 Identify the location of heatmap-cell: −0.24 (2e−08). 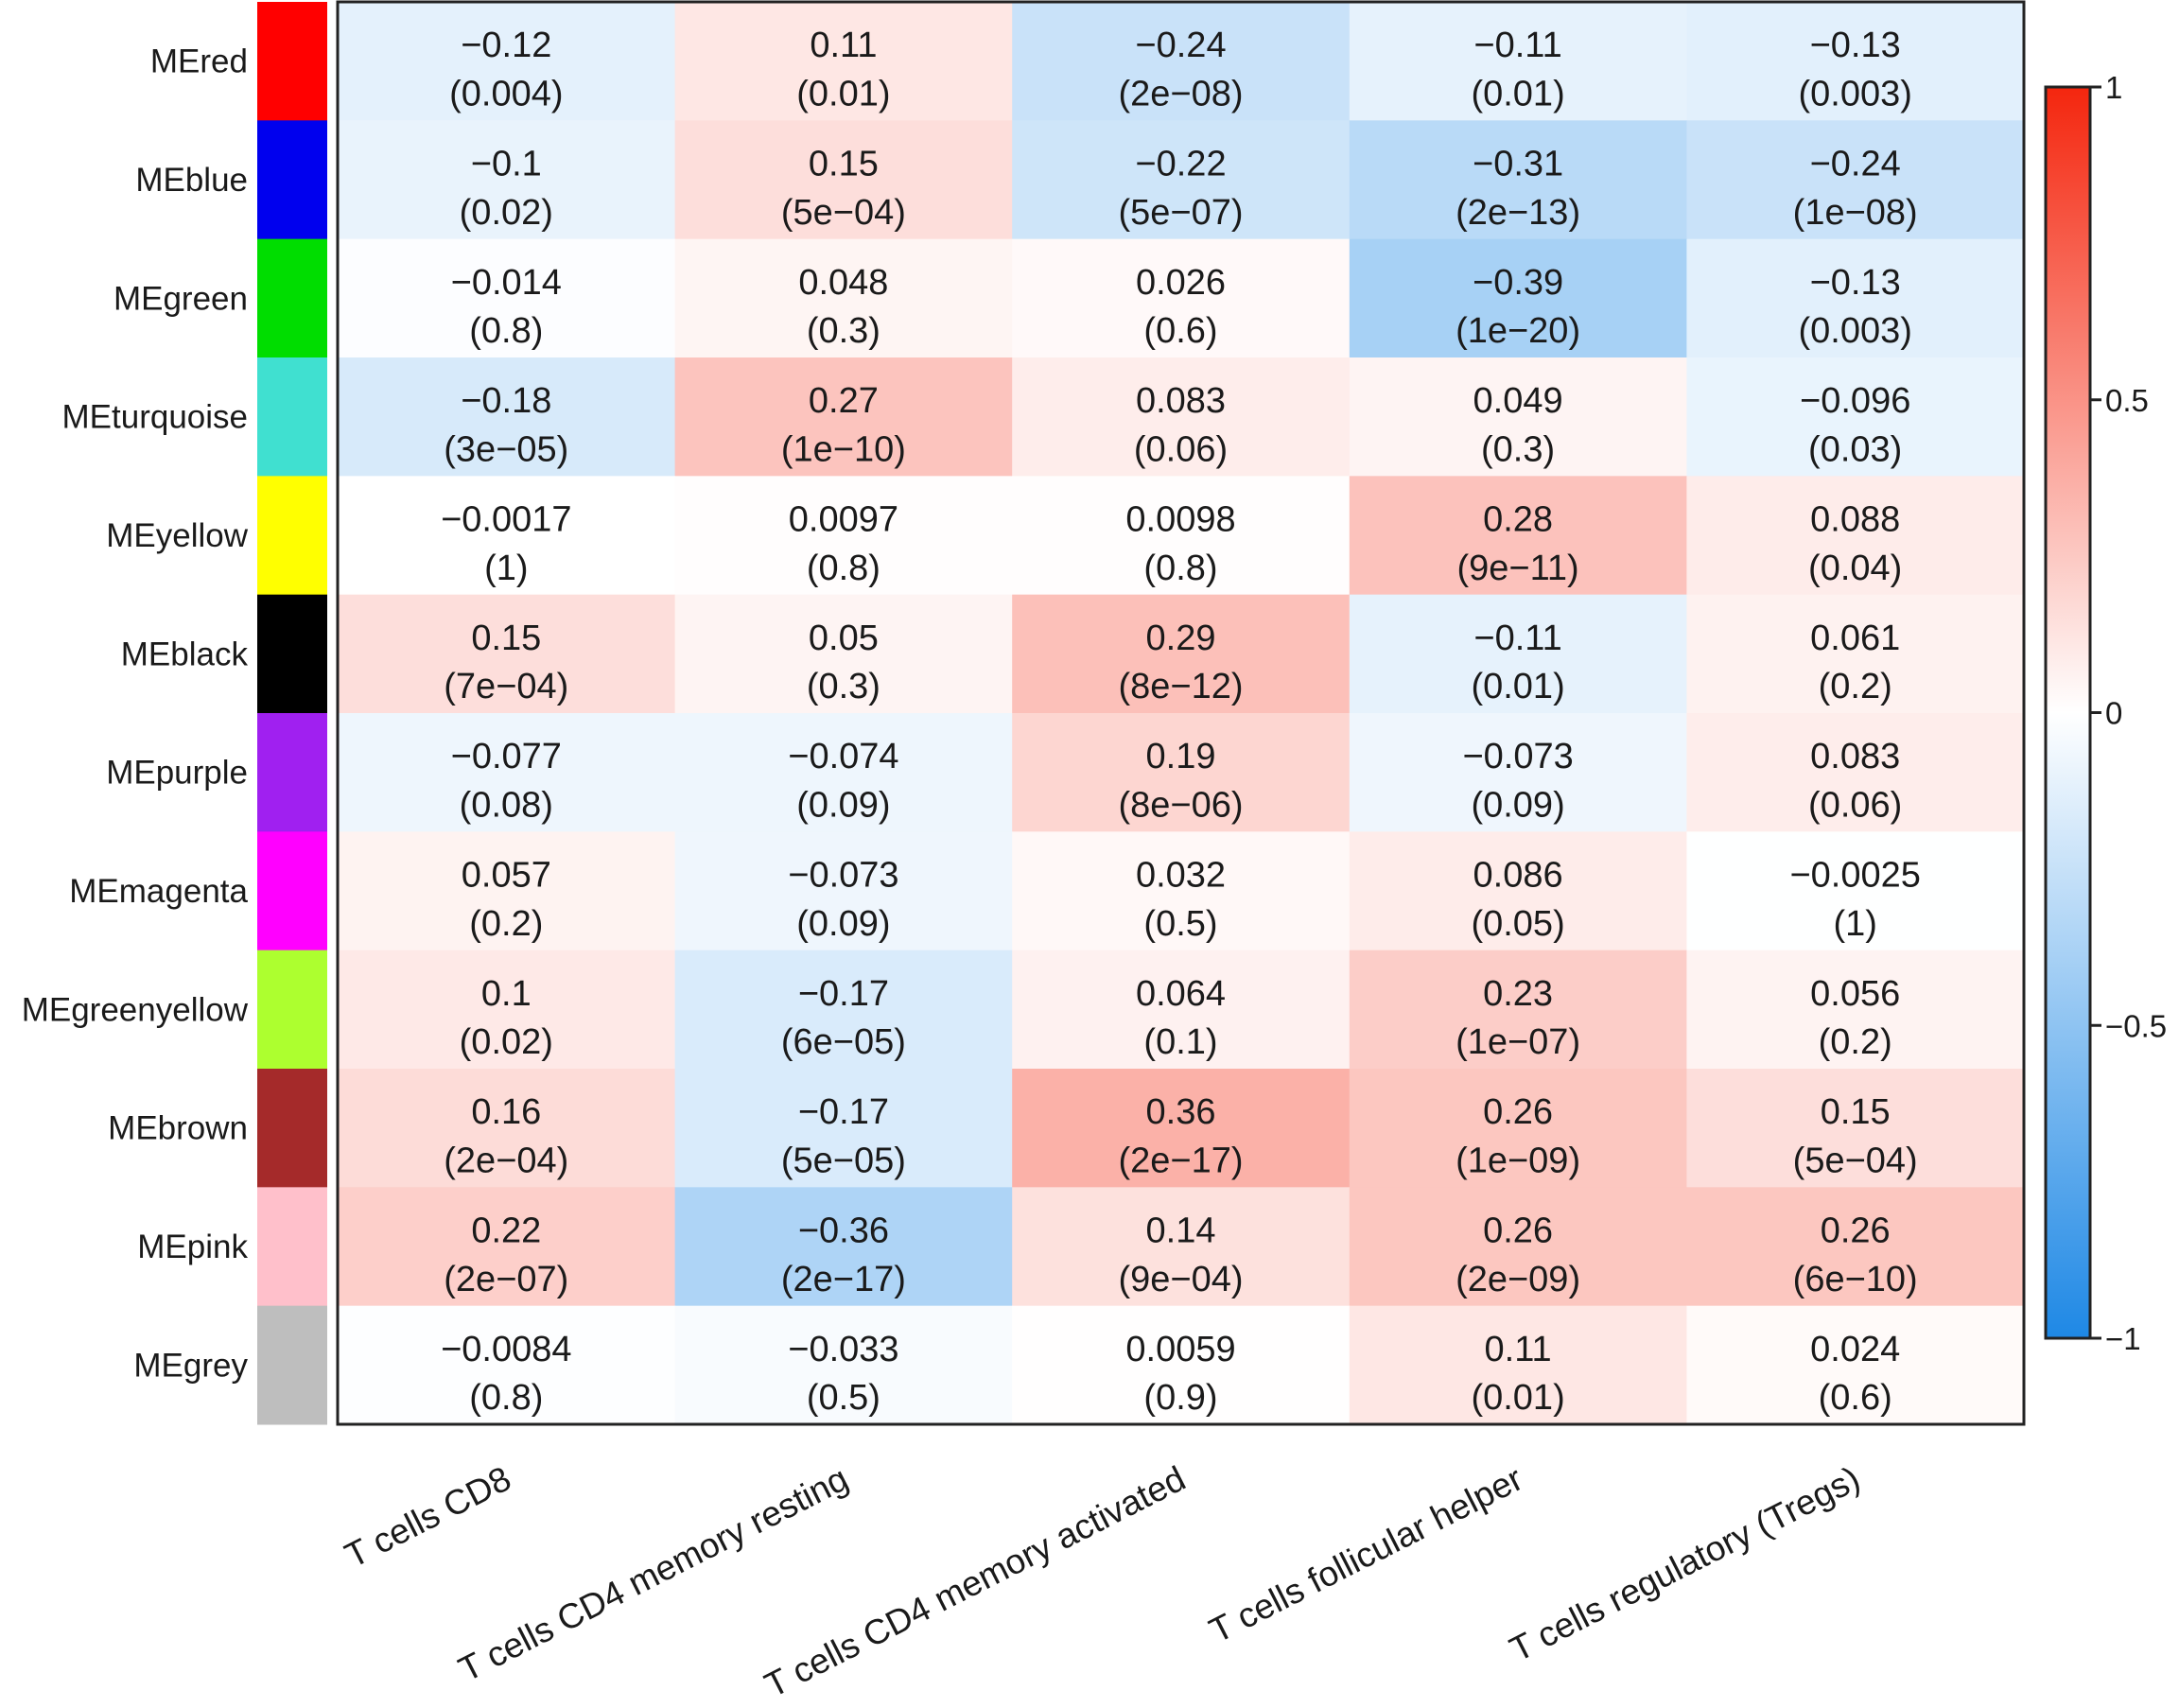
(1181, 61).